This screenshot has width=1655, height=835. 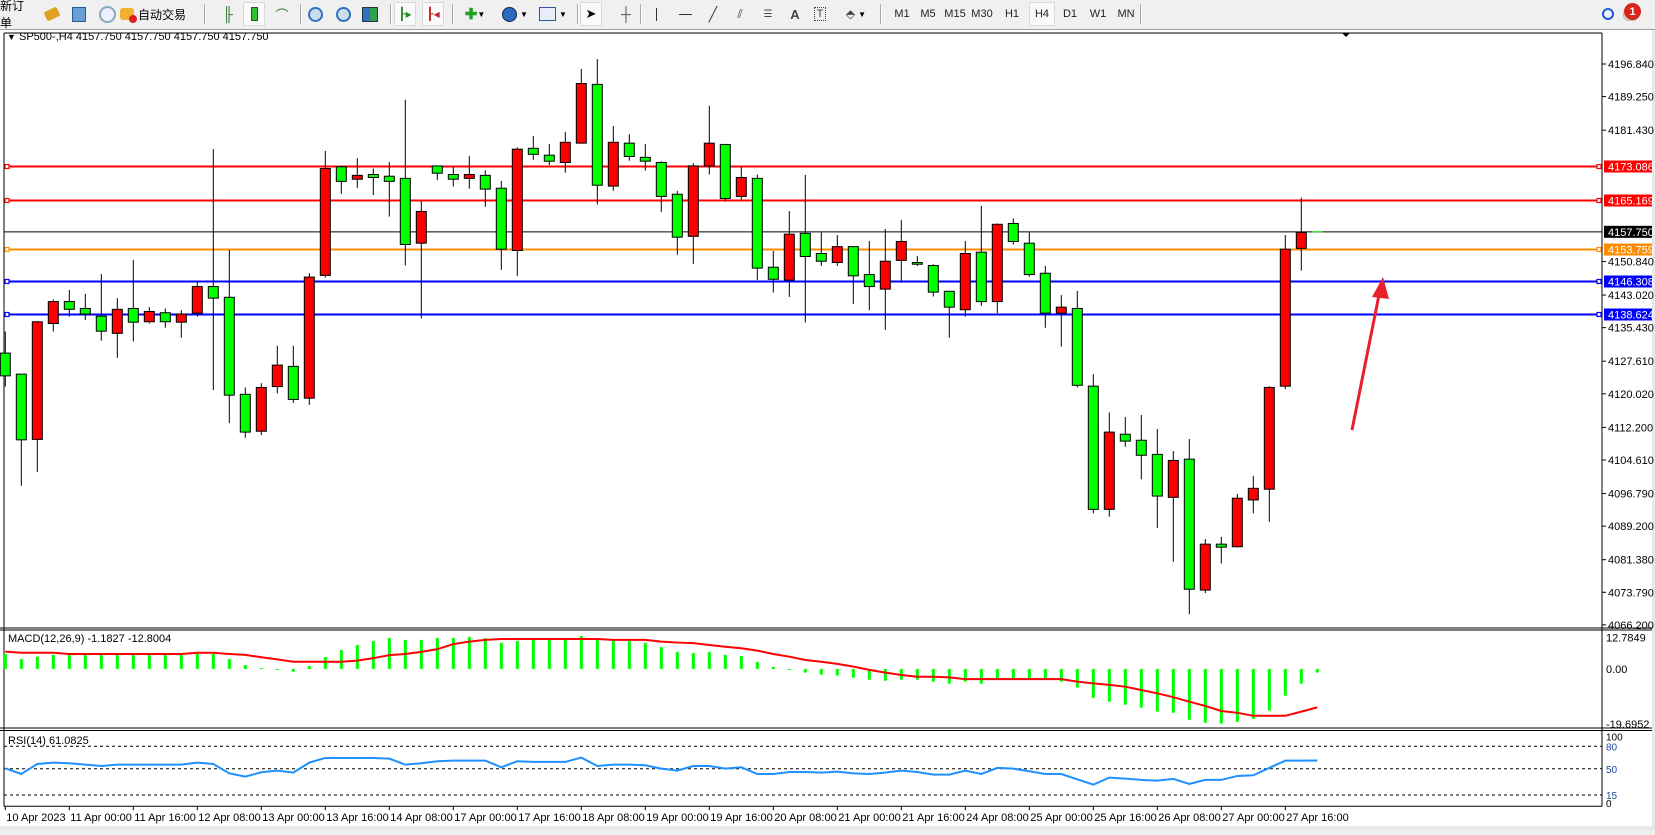 I want to click on templates-button: ▼, so click(x=553, y=14).